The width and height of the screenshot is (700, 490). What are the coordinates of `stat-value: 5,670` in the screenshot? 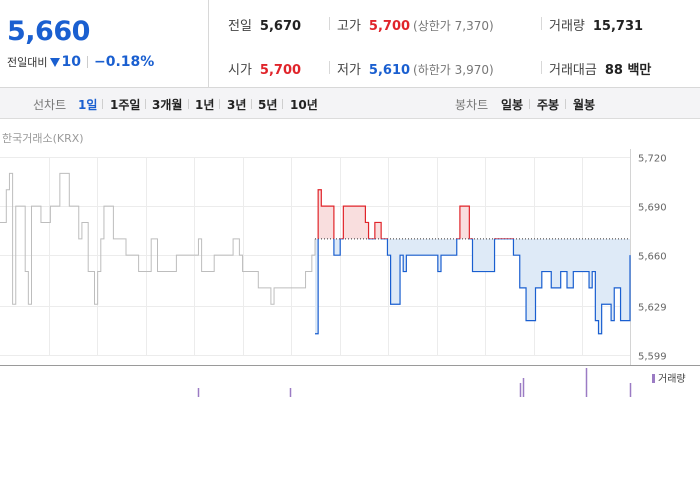 It's located at (280, 26).